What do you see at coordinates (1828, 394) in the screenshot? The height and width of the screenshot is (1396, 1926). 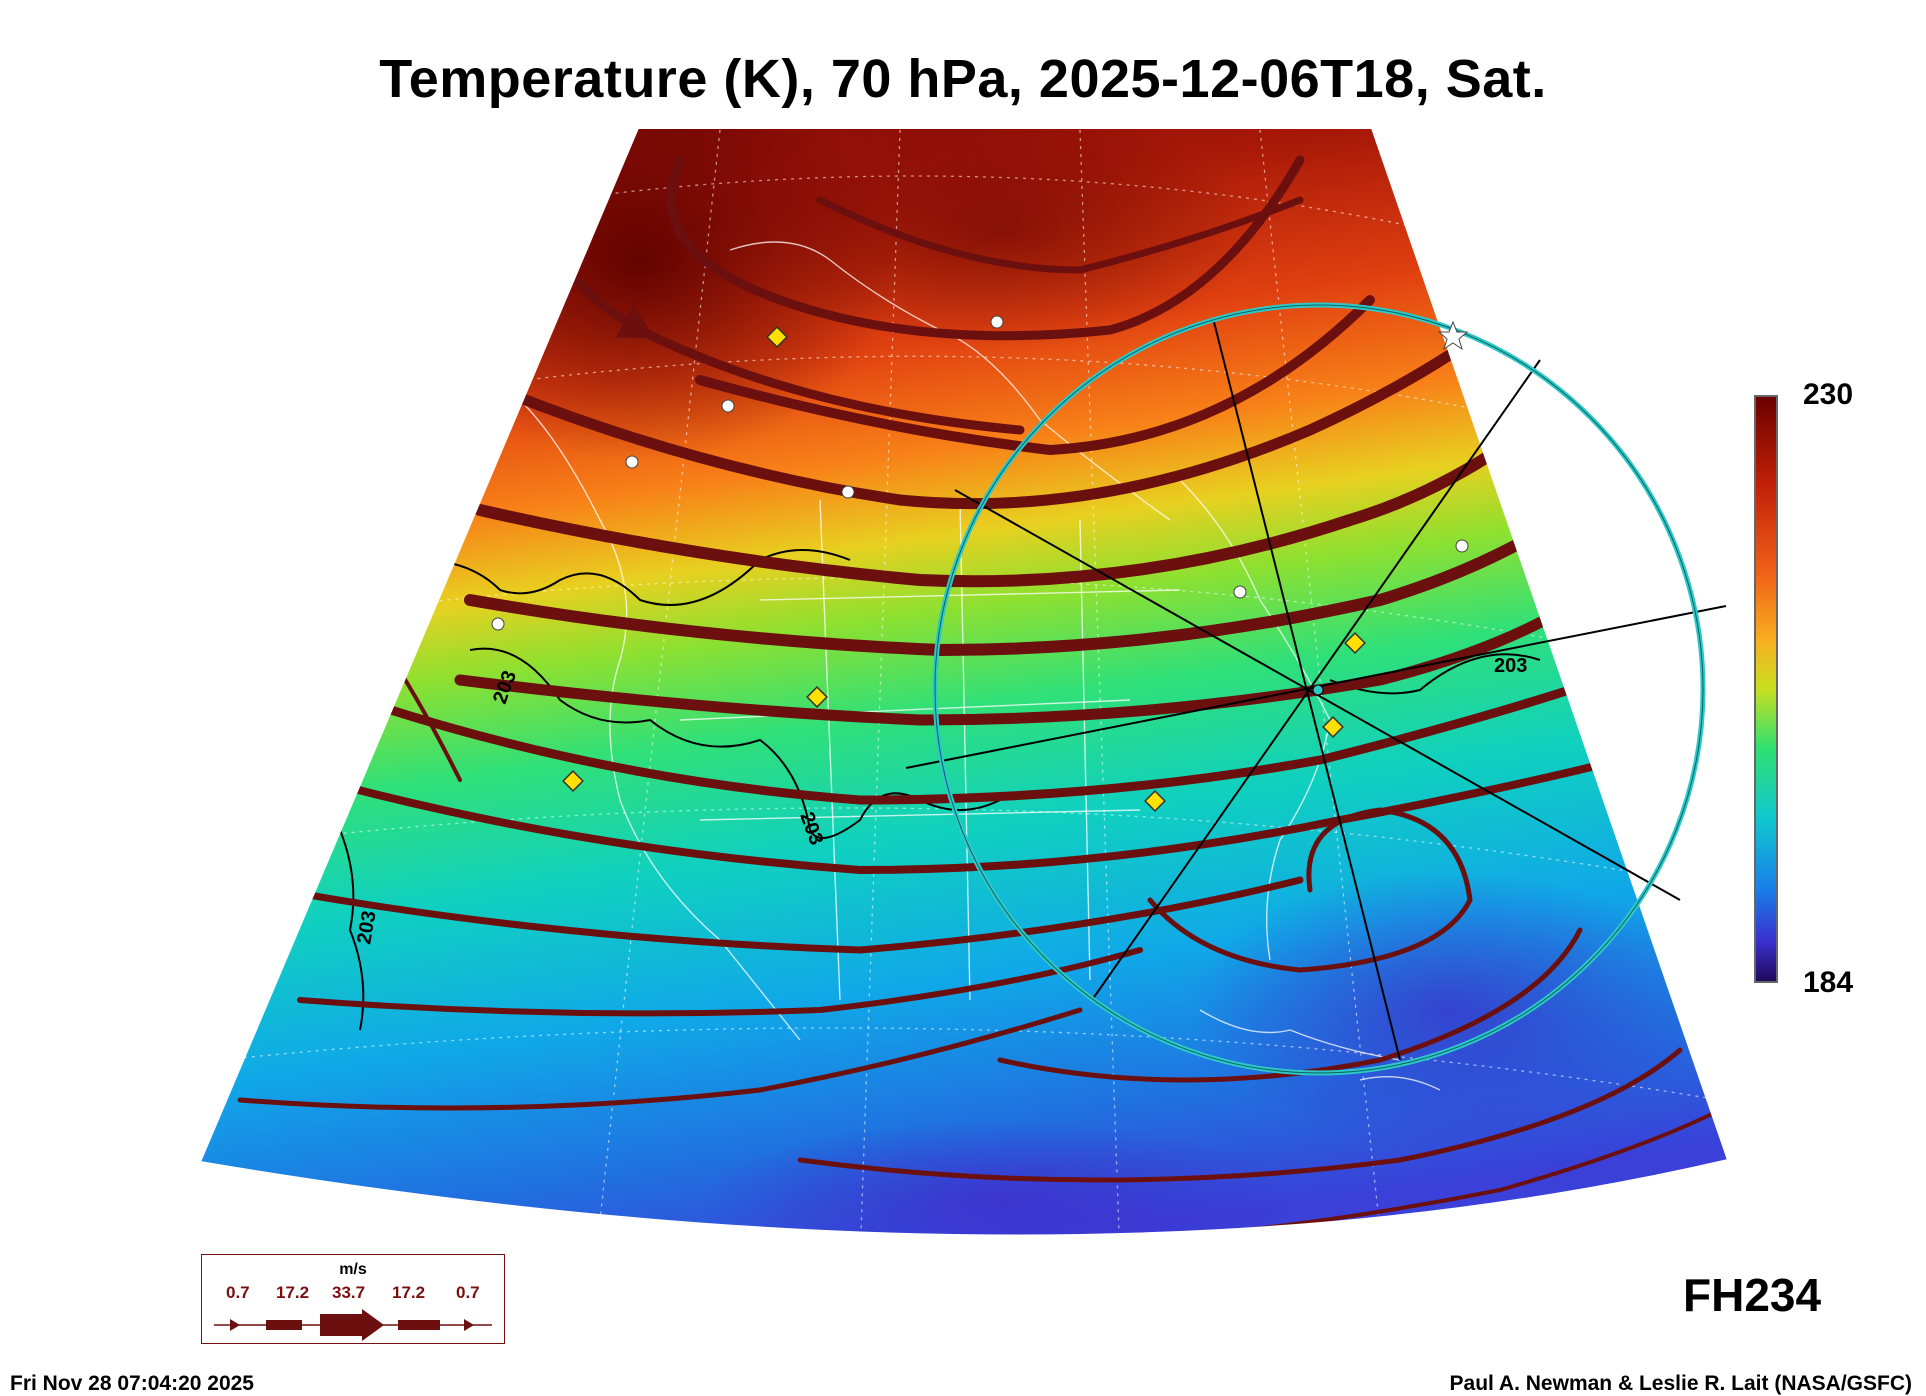 I see `colorbar-max-label: 230` at bounding box center [1828, 394].